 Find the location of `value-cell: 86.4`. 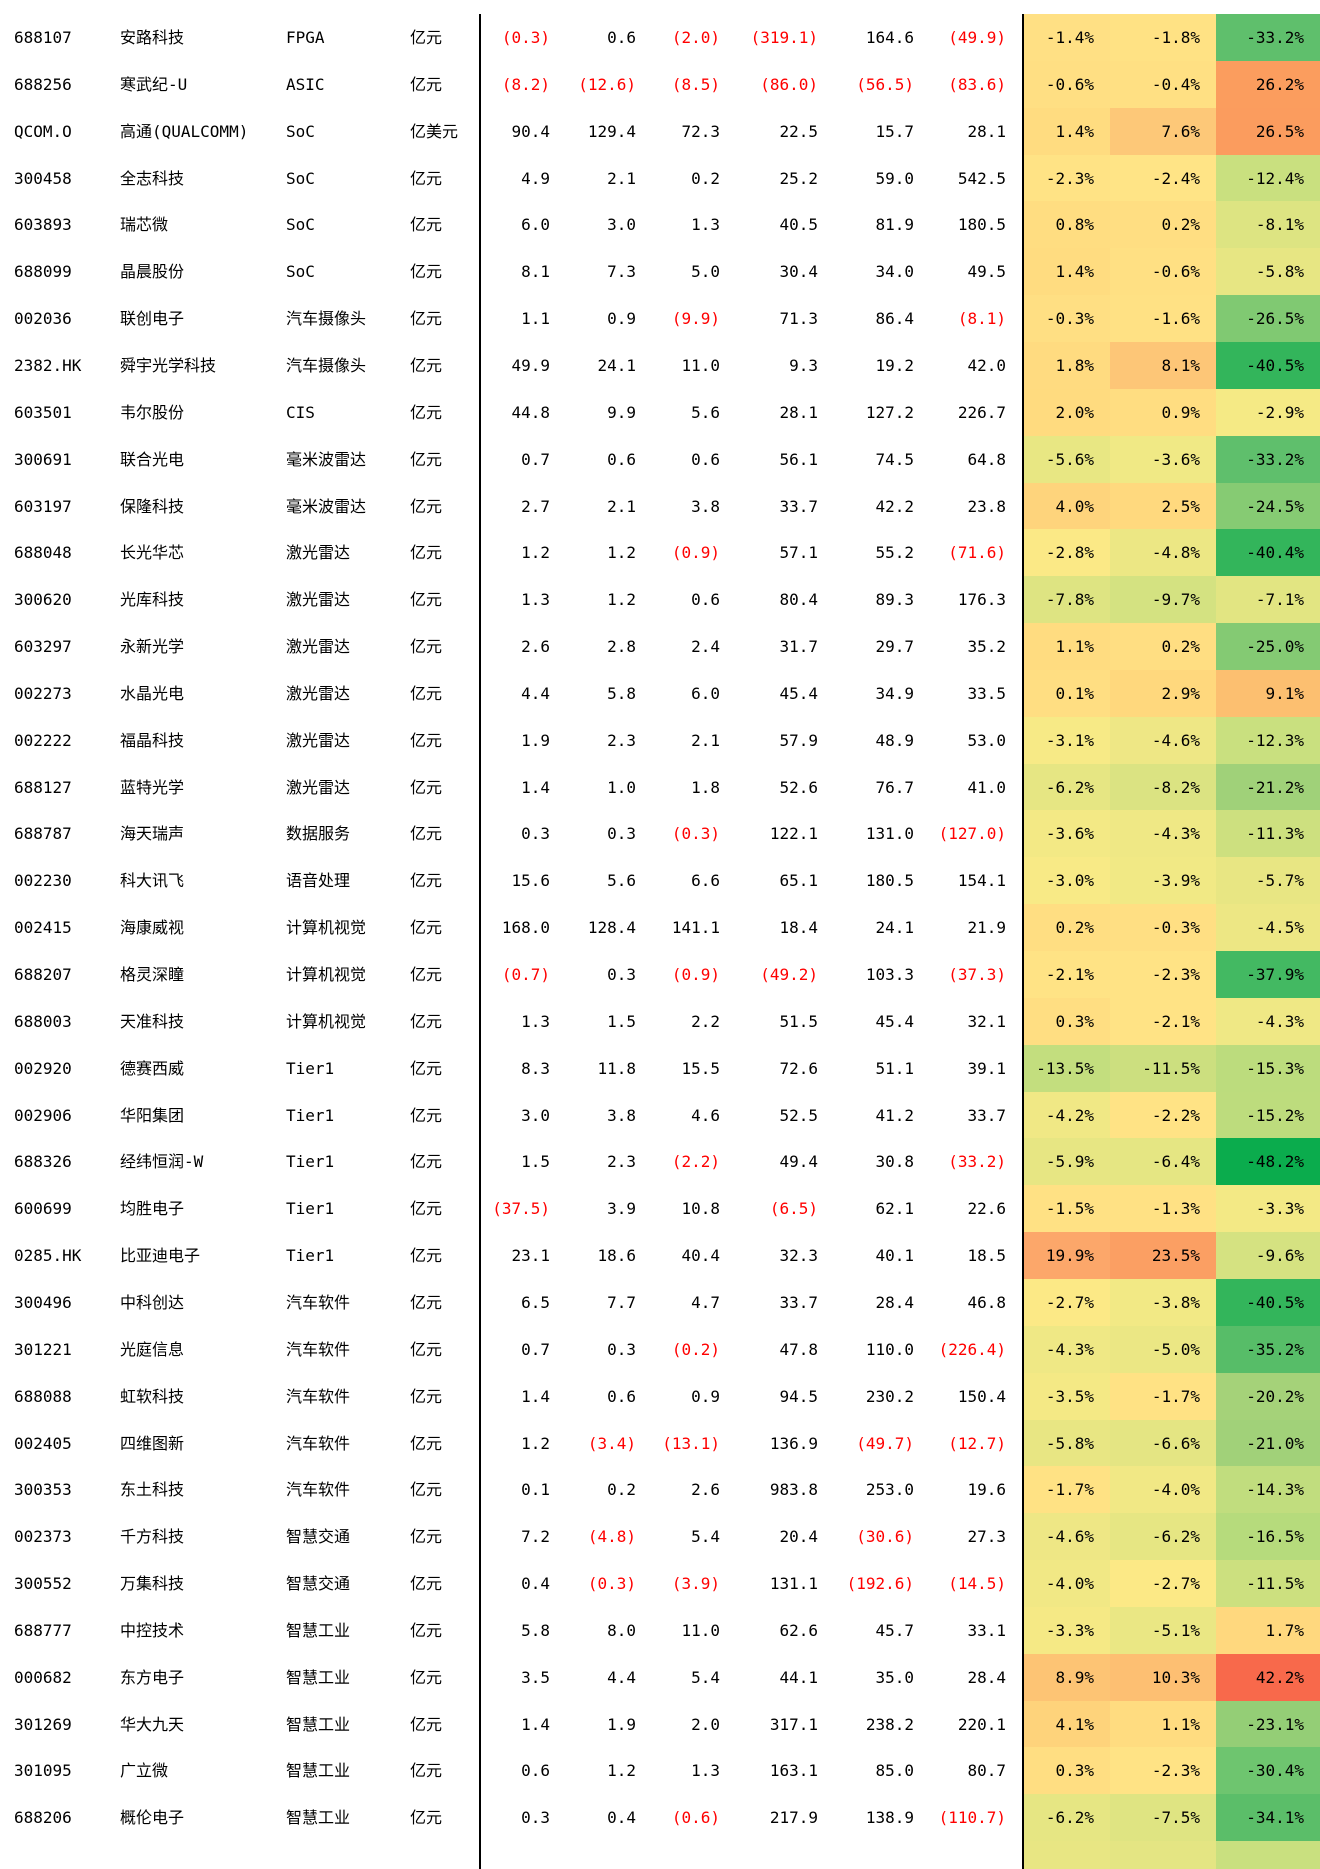

value-cell: 86.4 is located at coordinates (894, 319).